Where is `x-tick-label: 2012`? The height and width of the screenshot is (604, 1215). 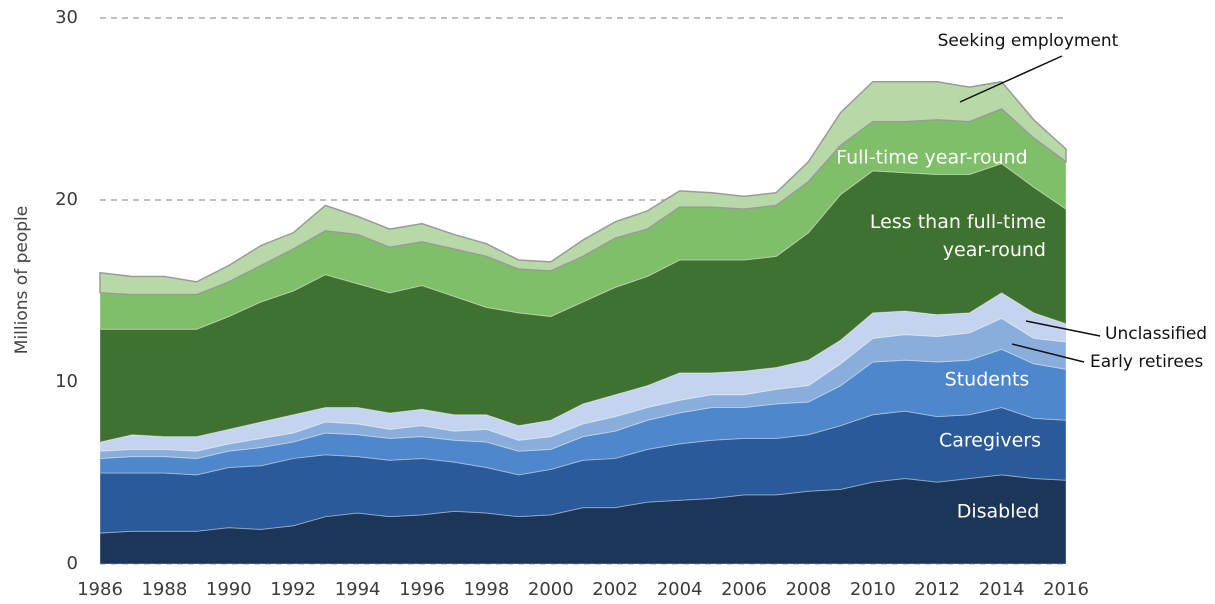 x-tick-label: 2012 is located at coordinates (937, 589).